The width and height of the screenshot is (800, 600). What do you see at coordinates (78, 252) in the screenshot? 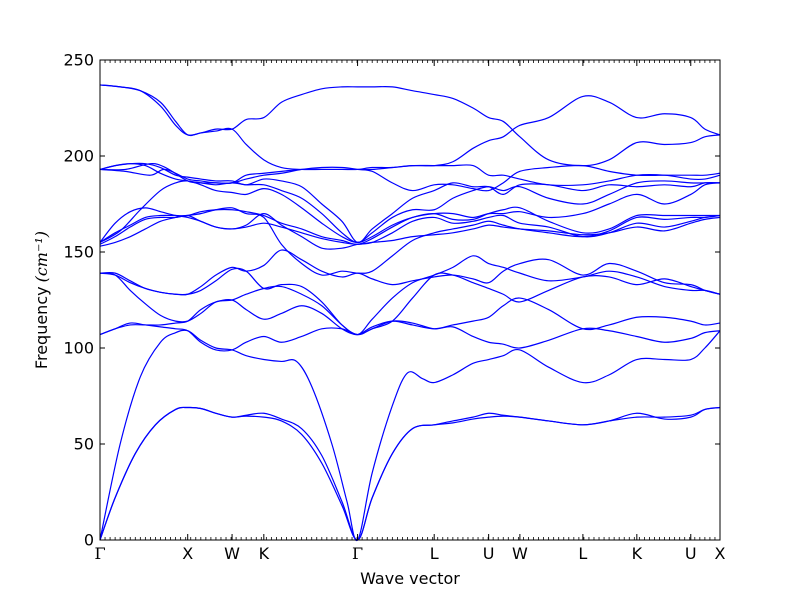
I see `y-tick-label: 150` at bounding box center [78, 252].